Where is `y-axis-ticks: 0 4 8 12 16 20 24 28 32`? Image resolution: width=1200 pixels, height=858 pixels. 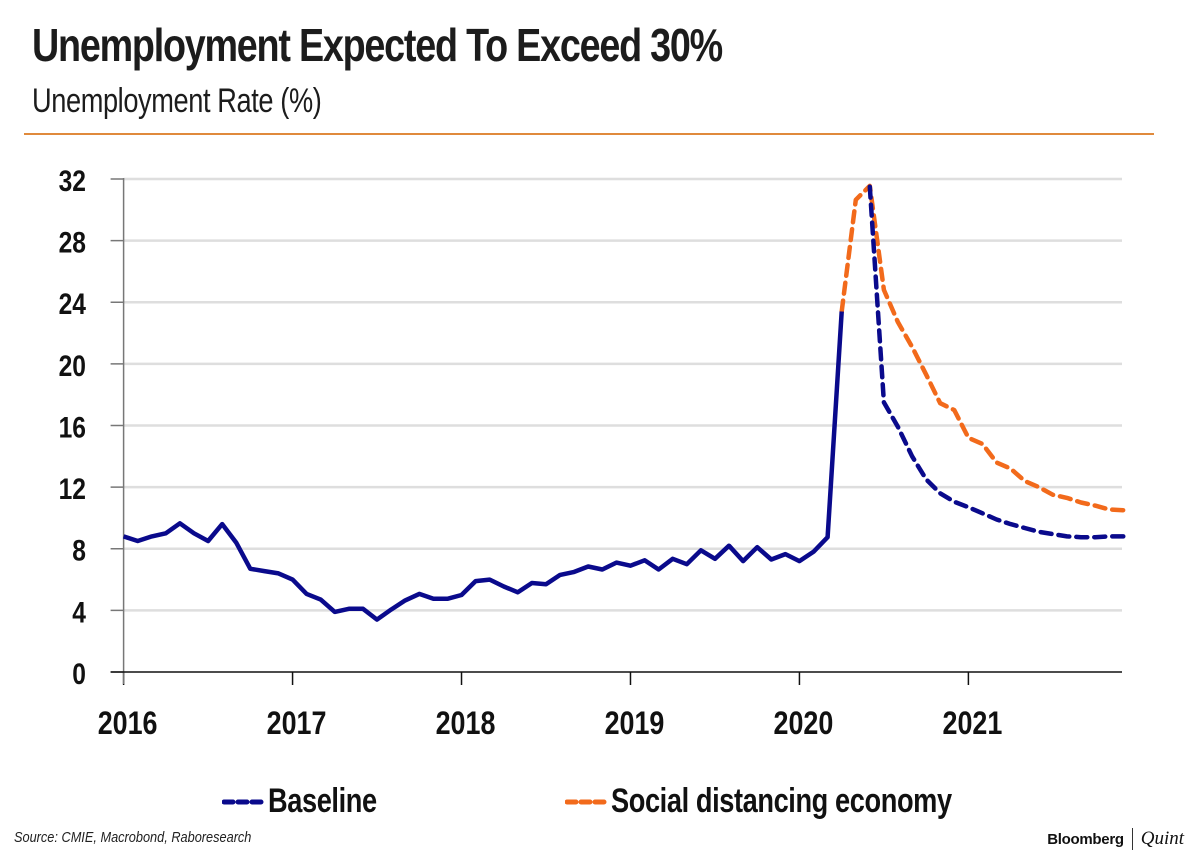 y-axis-ticks: 0 4 8 12 16 20 24 28 32 is located at coordinates (91, 427).